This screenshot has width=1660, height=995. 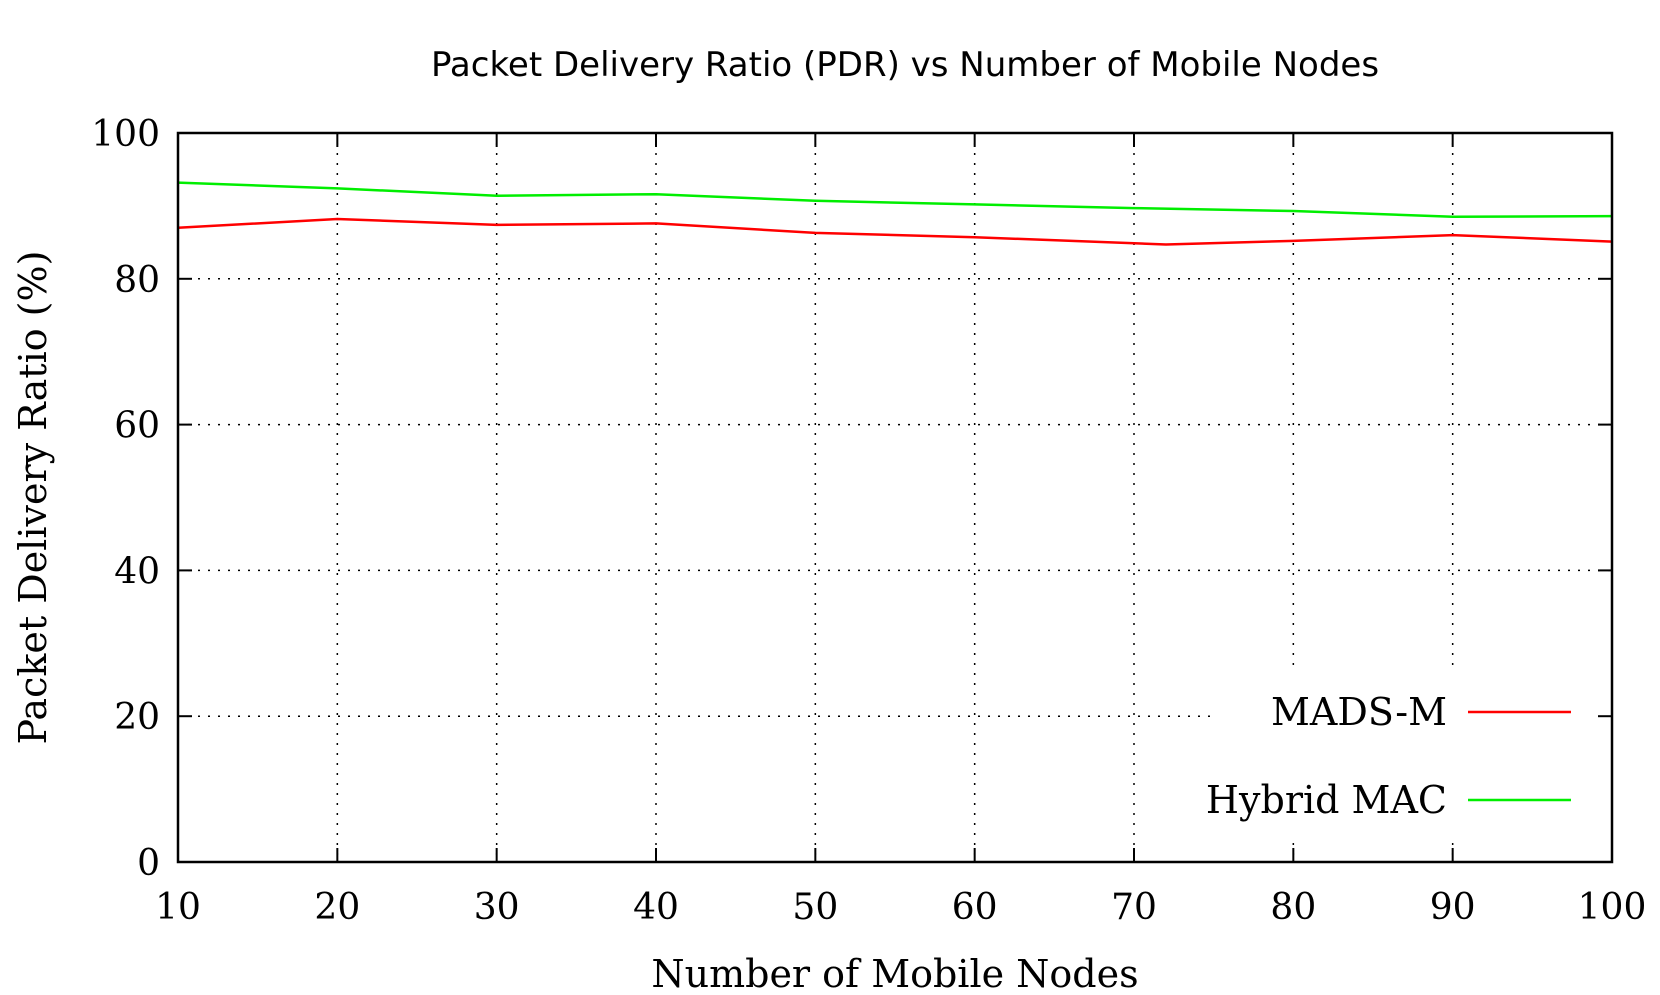 I want to click on x-axis-label: Number of Mobile Nodes, so click(x=894, y=973).